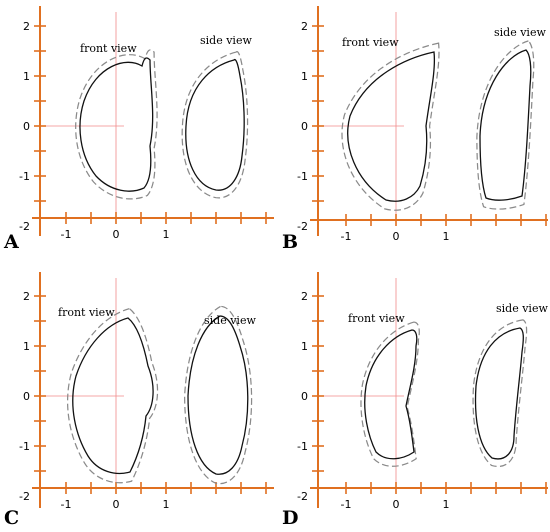 This screenshot has height=532, width=550. I want to click on panel-letter: D, so click(290, 518).